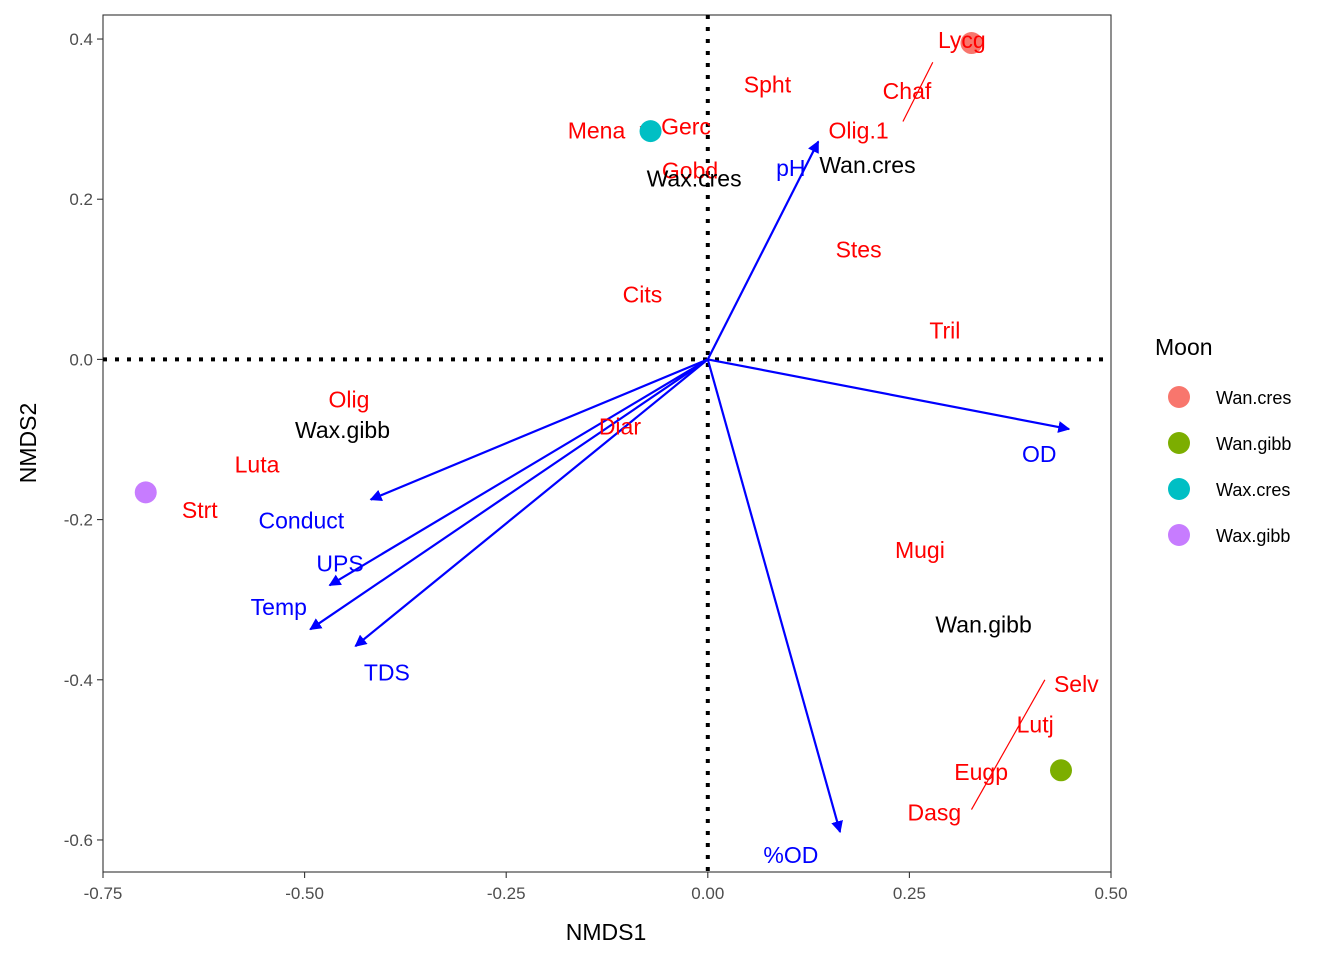  I want to click on y-tick-label: -0.2, so click(78, 520).